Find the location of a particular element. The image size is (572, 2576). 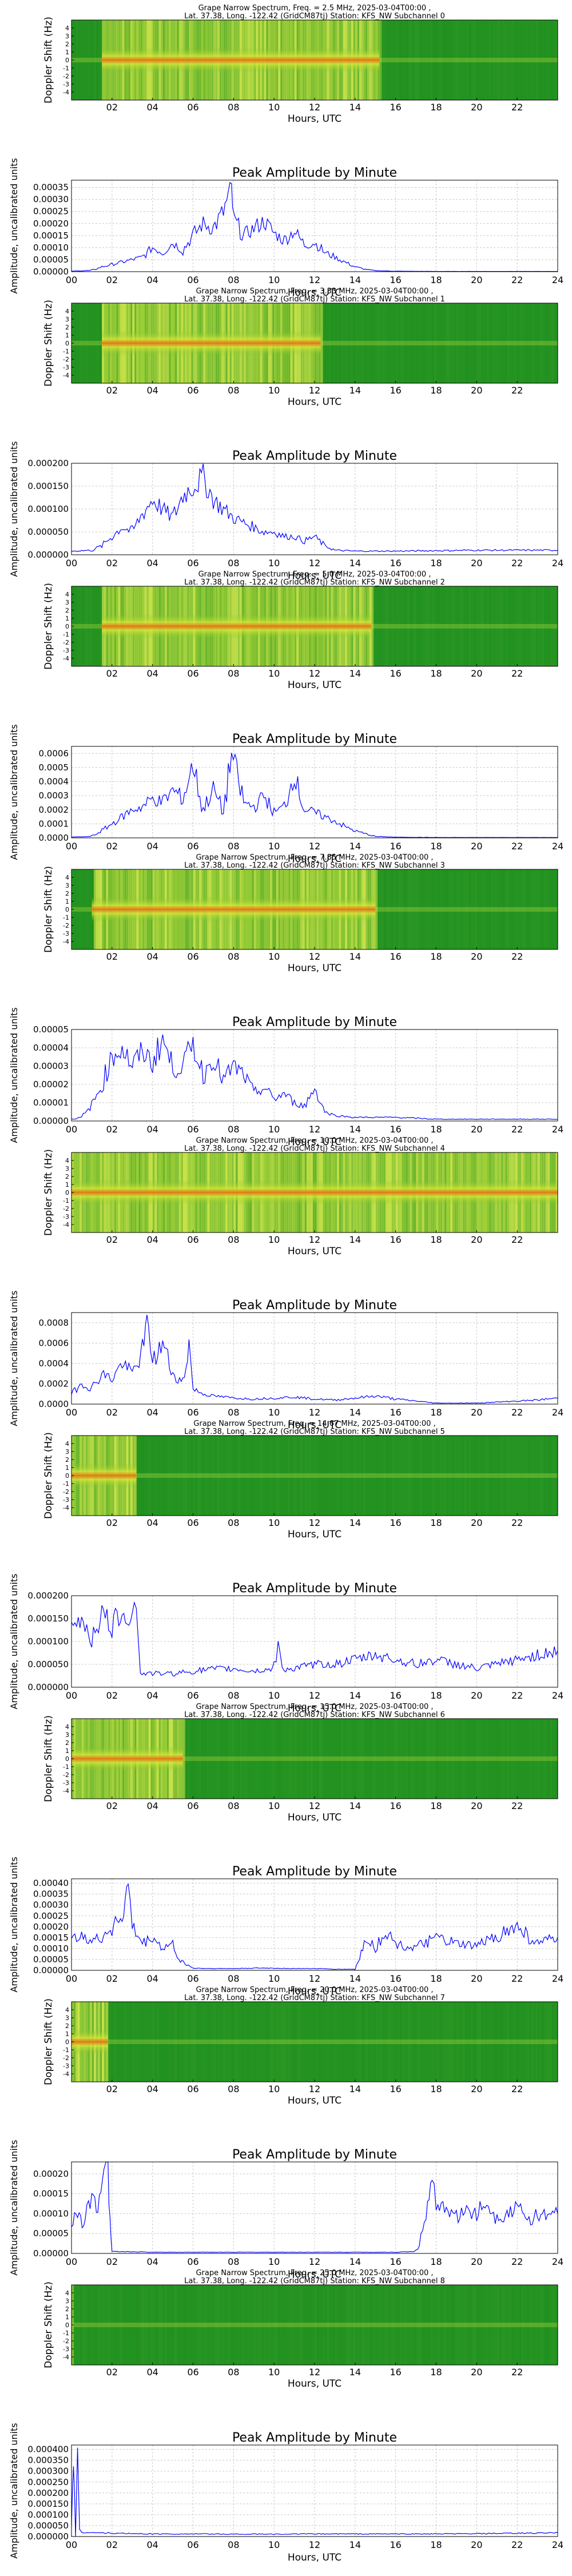

y-axis-label: Amplitude, uncalibrated units is located at coordinates (14, 1358).